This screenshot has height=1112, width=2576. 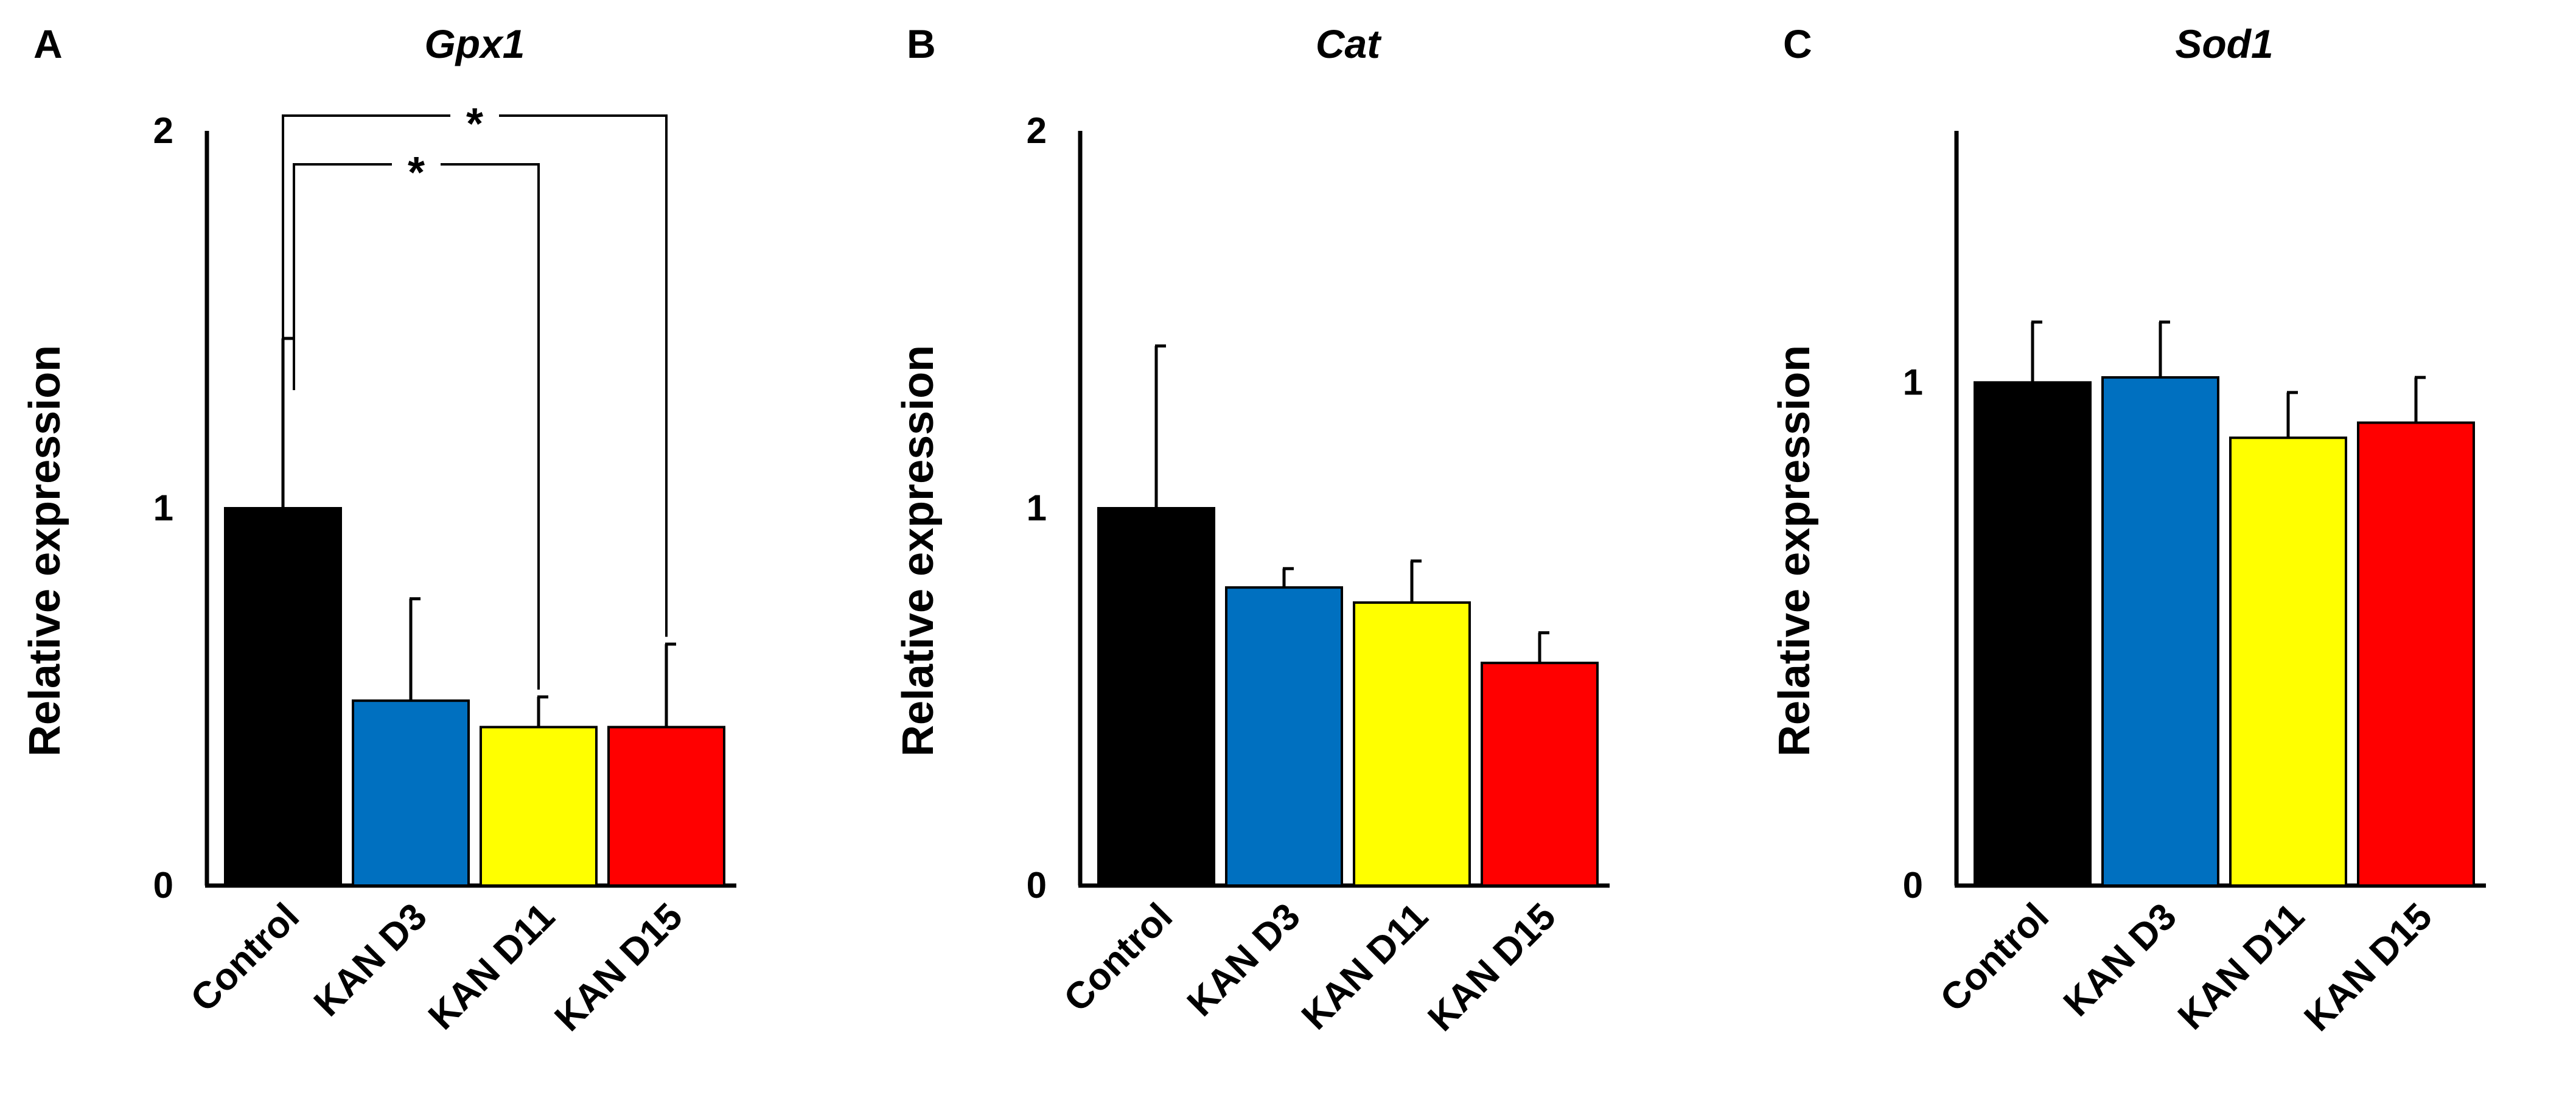 What do you see at coordinates (2224, 43) in the screenshot?
I see `chart-title: Sod1` at bounding box center [2224, 43].